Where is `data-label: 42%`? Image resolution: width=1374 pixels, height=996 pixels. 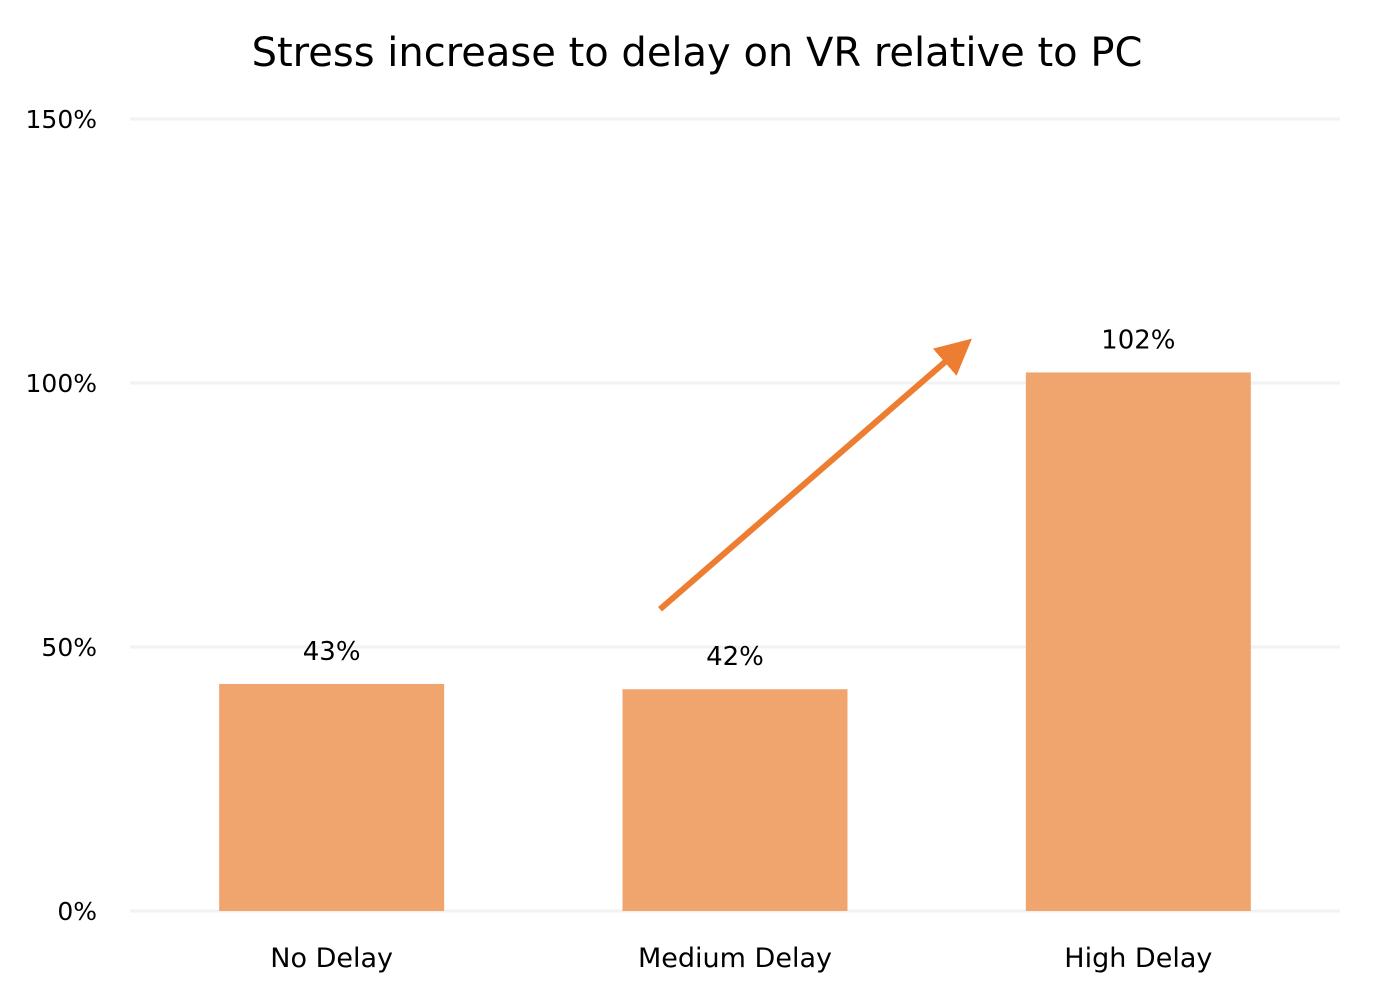 data-label: 42% is located at coordinates (735, 657).